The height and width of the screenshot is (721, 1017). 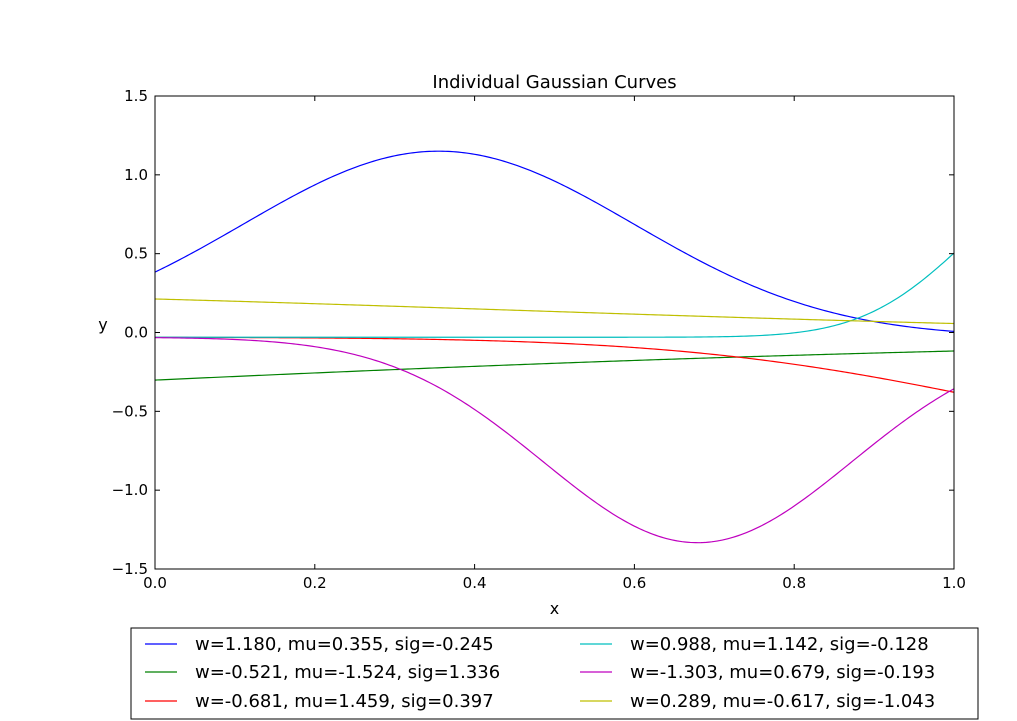 What do you see at coordinates (782, 672) in the screenshot?
I see `legend-label-5: w=-1.303, mu=0.679, sig=-0.193` at bounding box center [782, 672].